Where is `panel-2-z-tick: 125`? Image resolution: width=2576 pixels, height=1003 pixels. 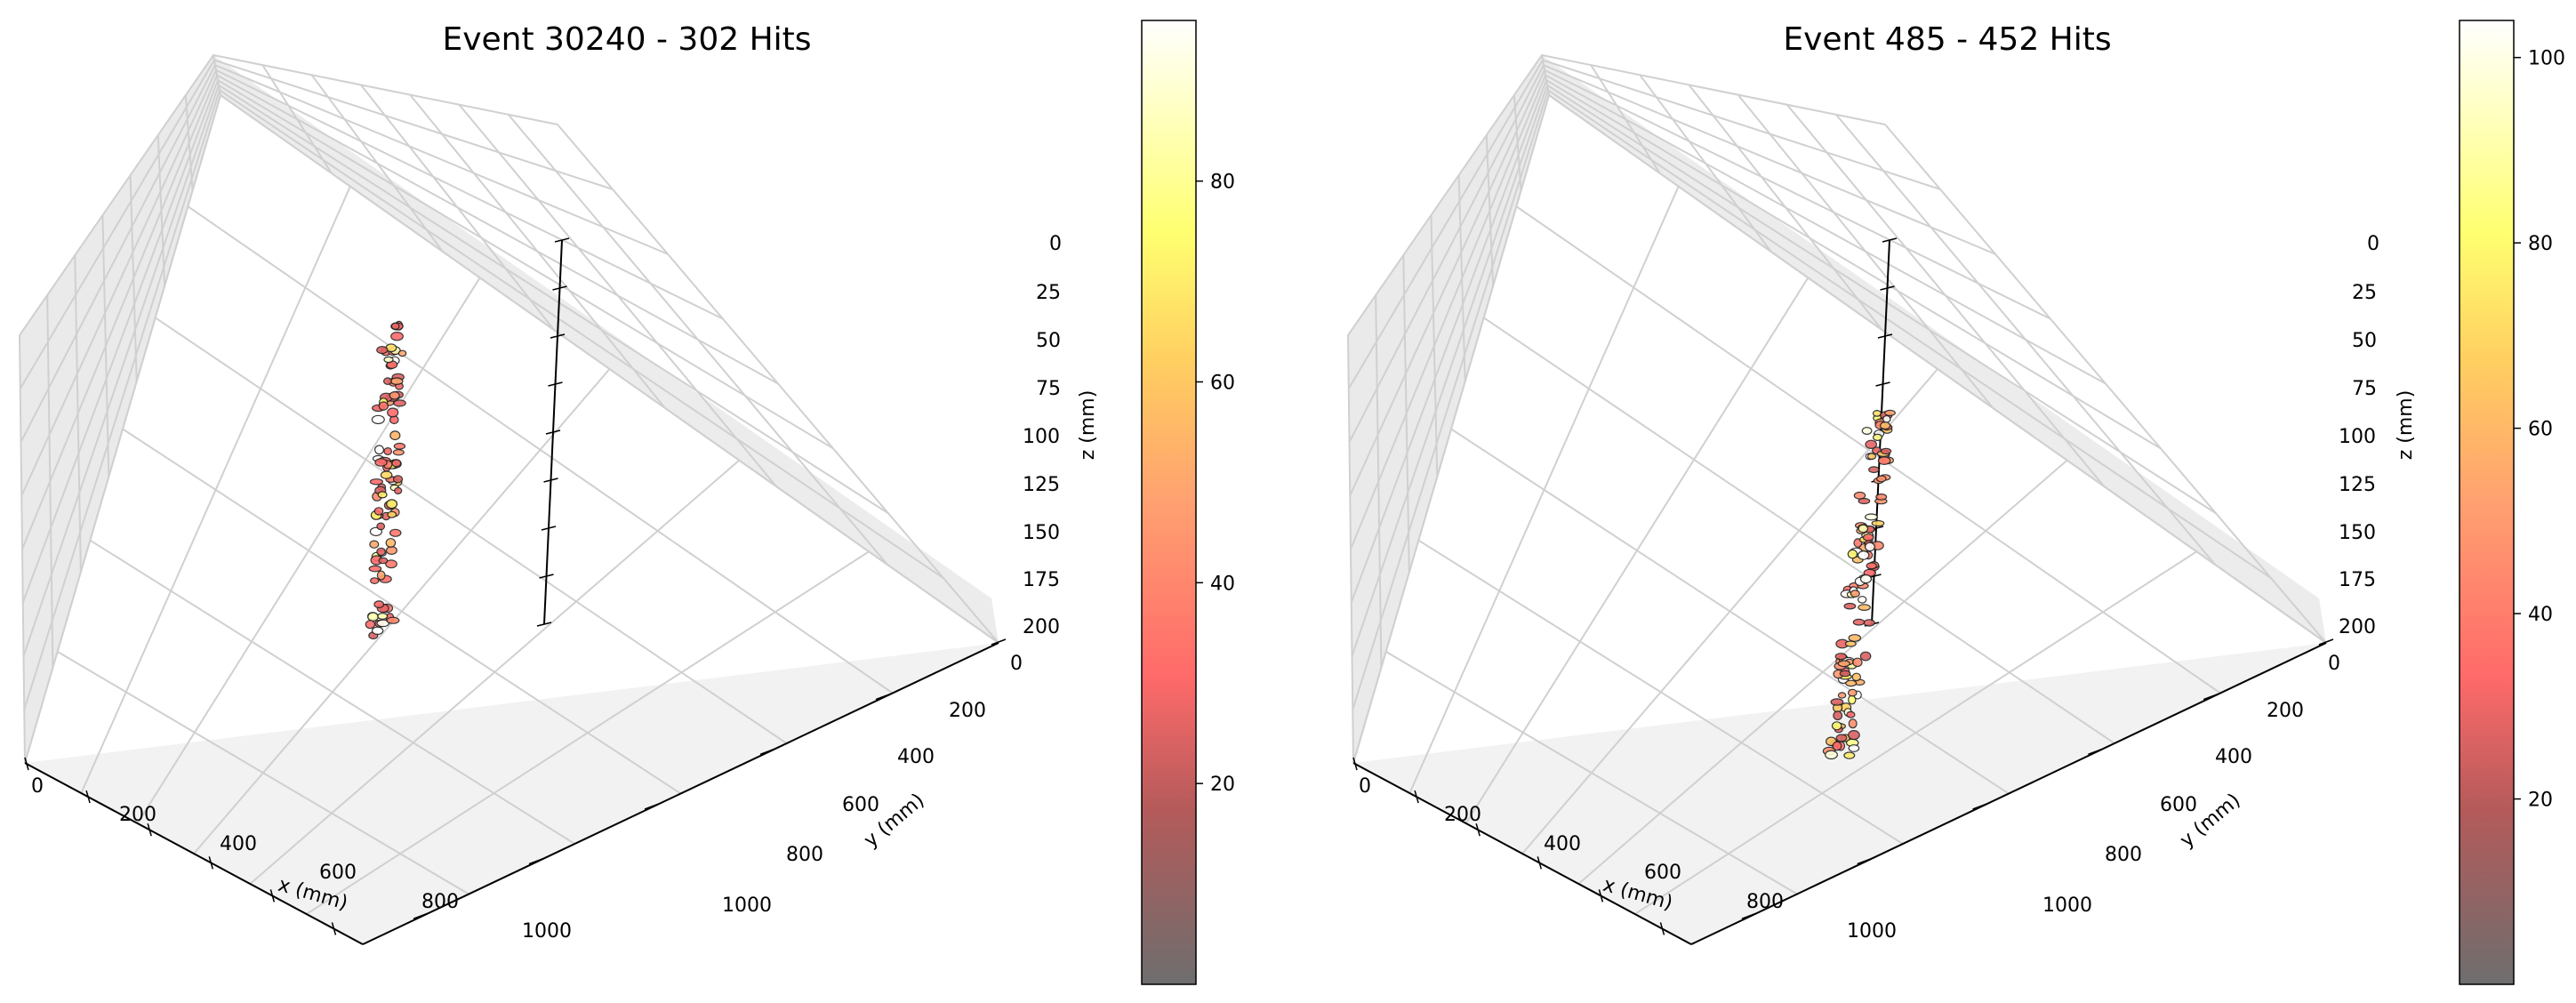
panel-2-z-tick: 125 is located at coordinates (2357, 485).